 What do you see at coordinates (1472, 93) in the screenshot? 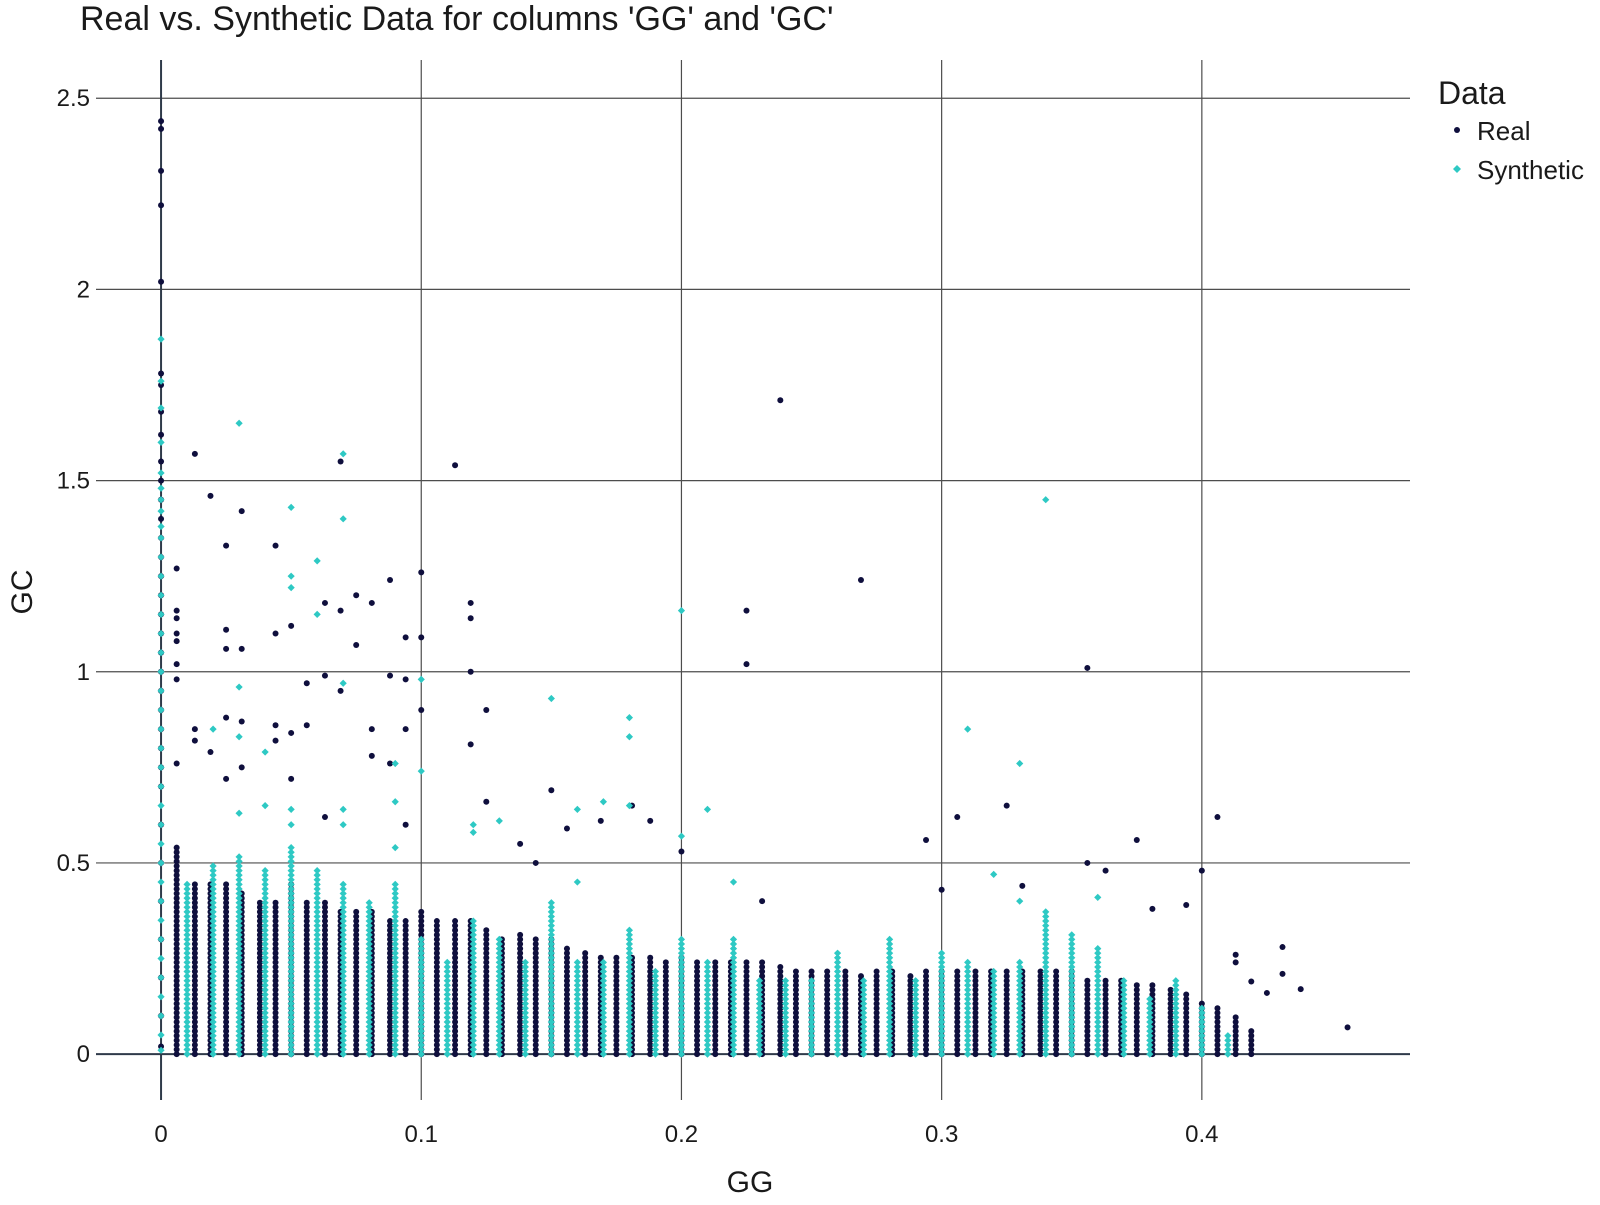
I see `legend-title: Data` at bounding box center [1472, 93].